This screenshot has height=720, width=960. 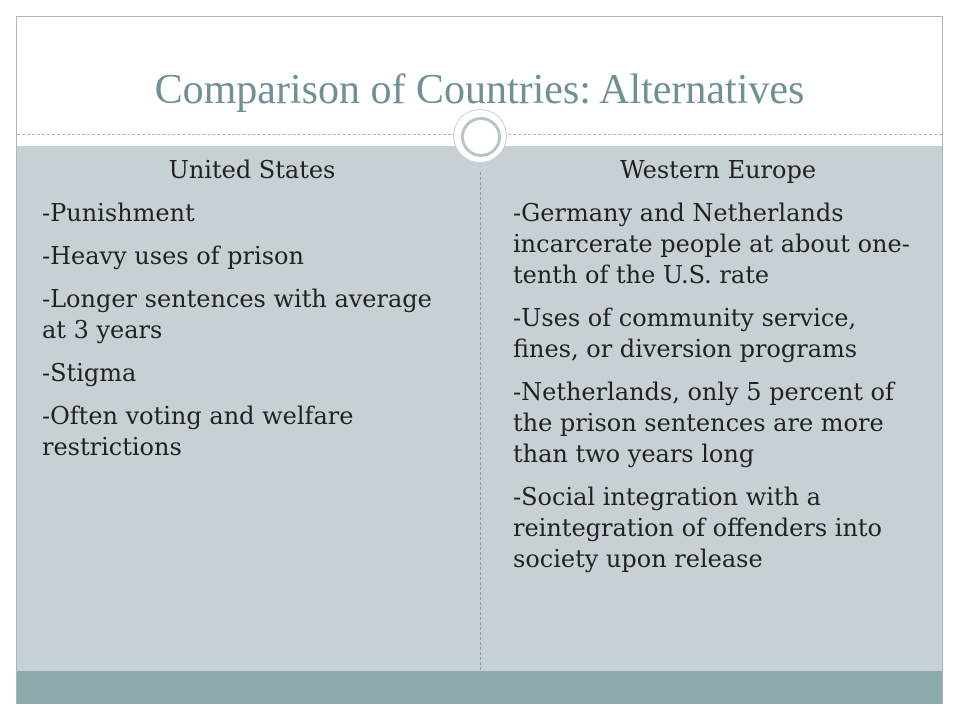 What do you see at coordinates (252, 170) in the screenshot?
I see `united-states-heading: United States` at bounding box center [252, 170].